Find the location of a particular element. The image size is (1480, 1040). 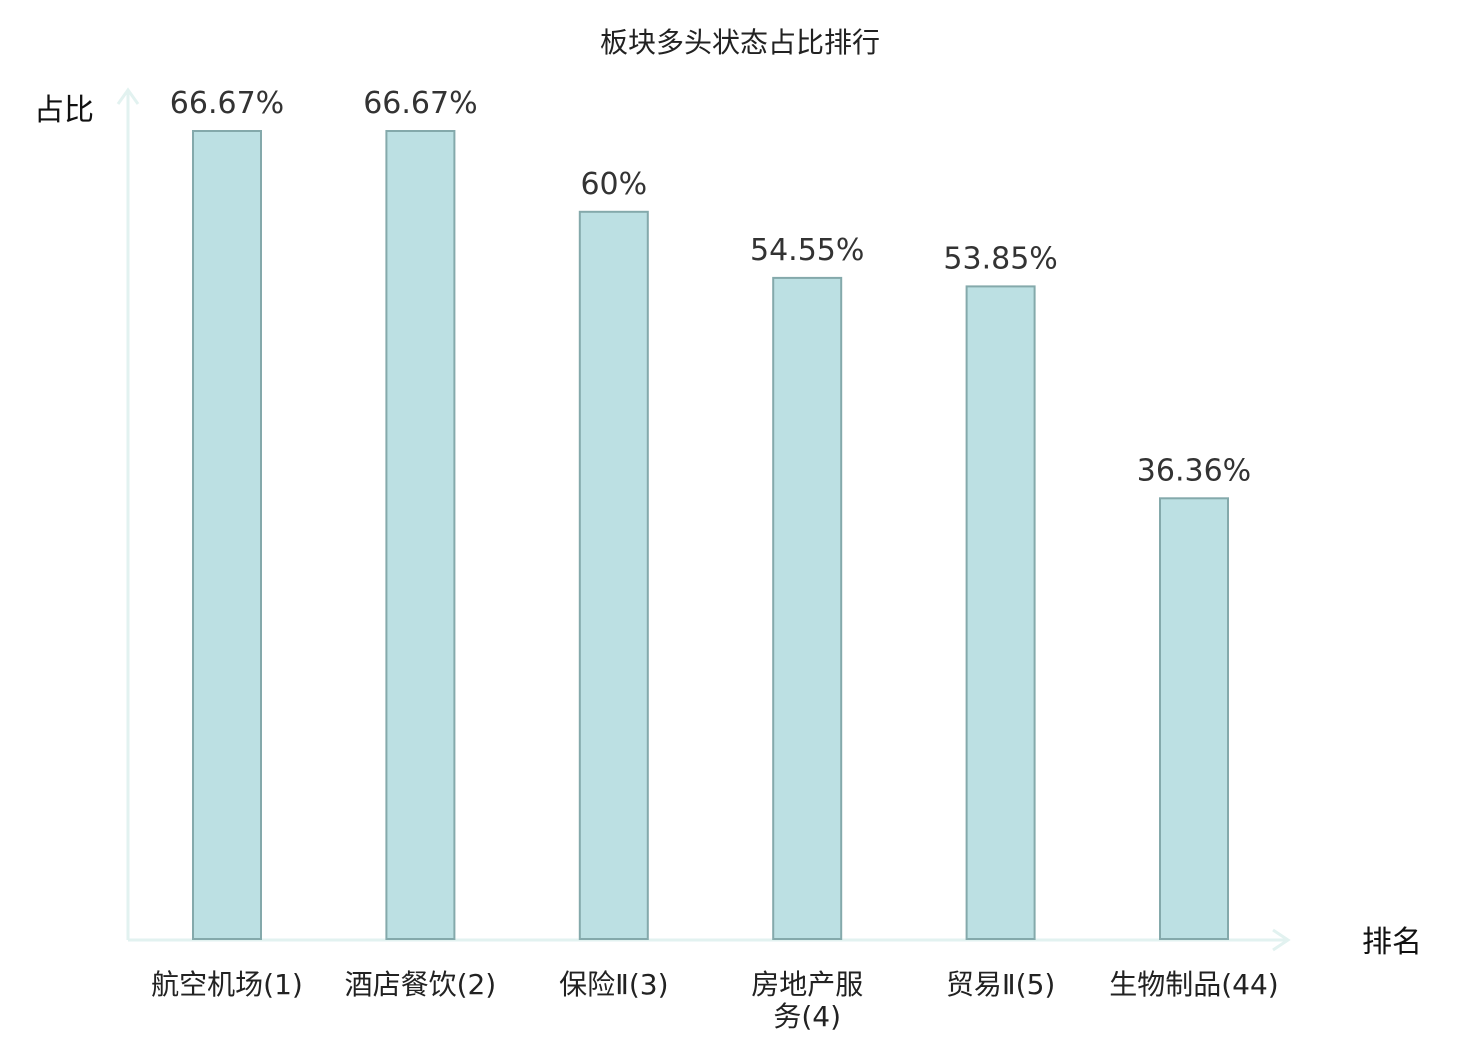

y-axis-label: 占比 is located at coordinates (64, 110).